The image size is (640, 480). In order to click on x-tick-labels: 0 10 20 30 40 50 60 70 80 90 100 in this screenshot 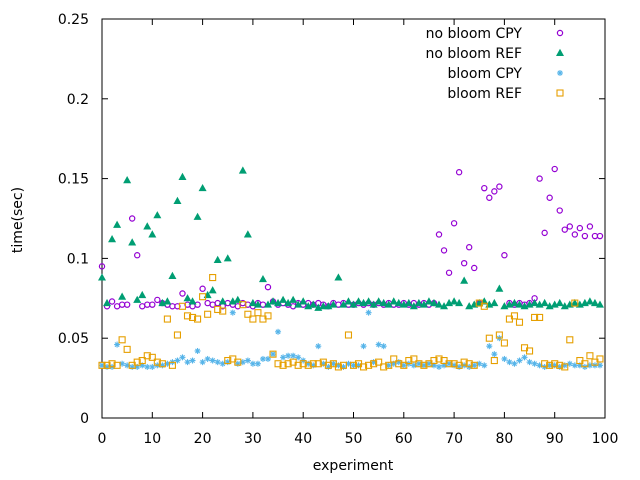, I will do `click(358, 439)`.